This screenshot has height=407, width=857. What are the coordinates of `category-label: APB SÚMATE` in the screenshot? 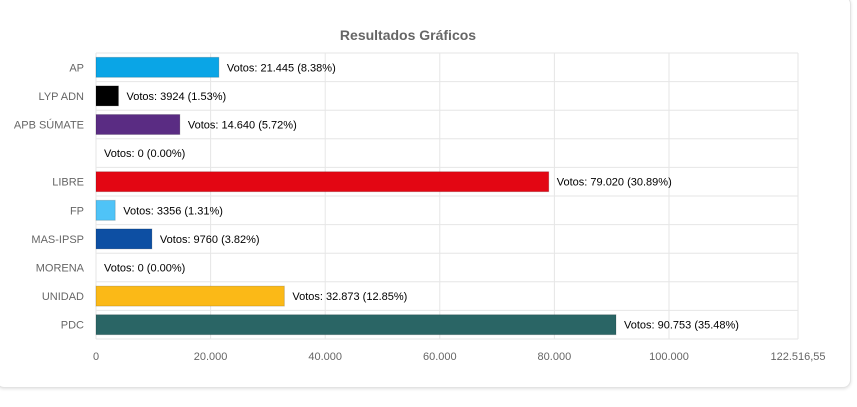 It's located at (49, 125).